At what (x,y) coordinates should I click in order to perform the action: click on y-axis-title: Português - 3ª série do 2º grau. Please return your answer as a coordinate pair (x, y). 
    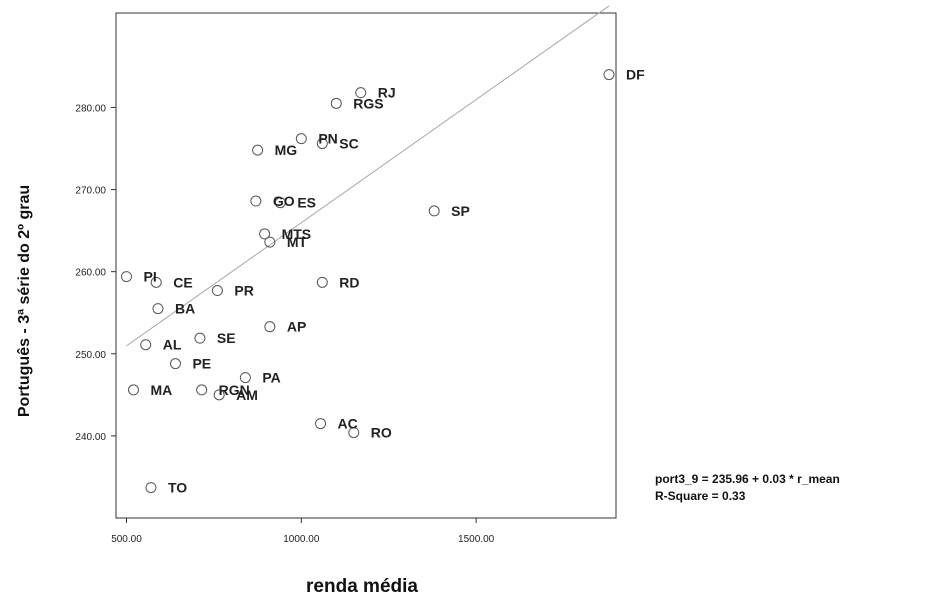
    Looking at the image, I should click on (24, 301).